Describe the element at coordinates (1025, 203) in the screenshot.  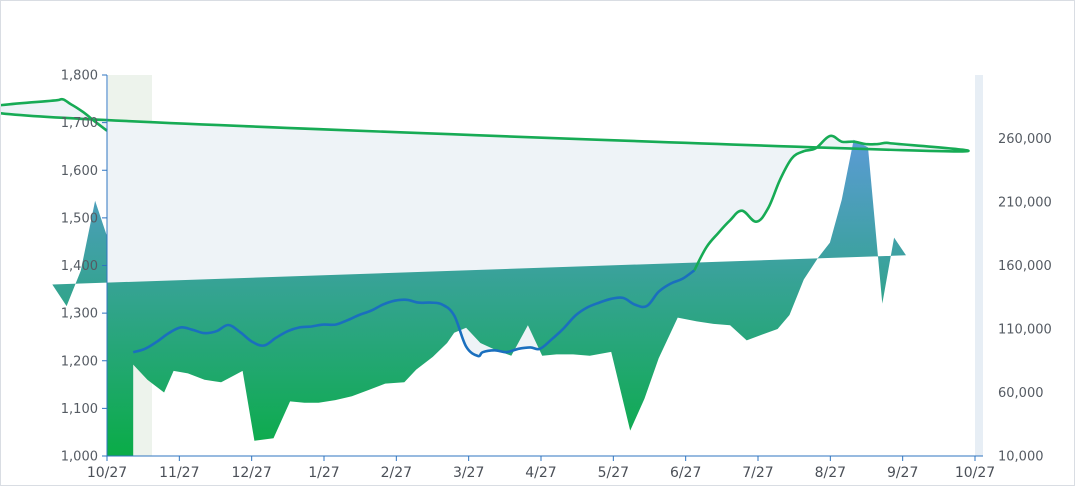
I see `right-y-tick-label: 210,000` at that location.